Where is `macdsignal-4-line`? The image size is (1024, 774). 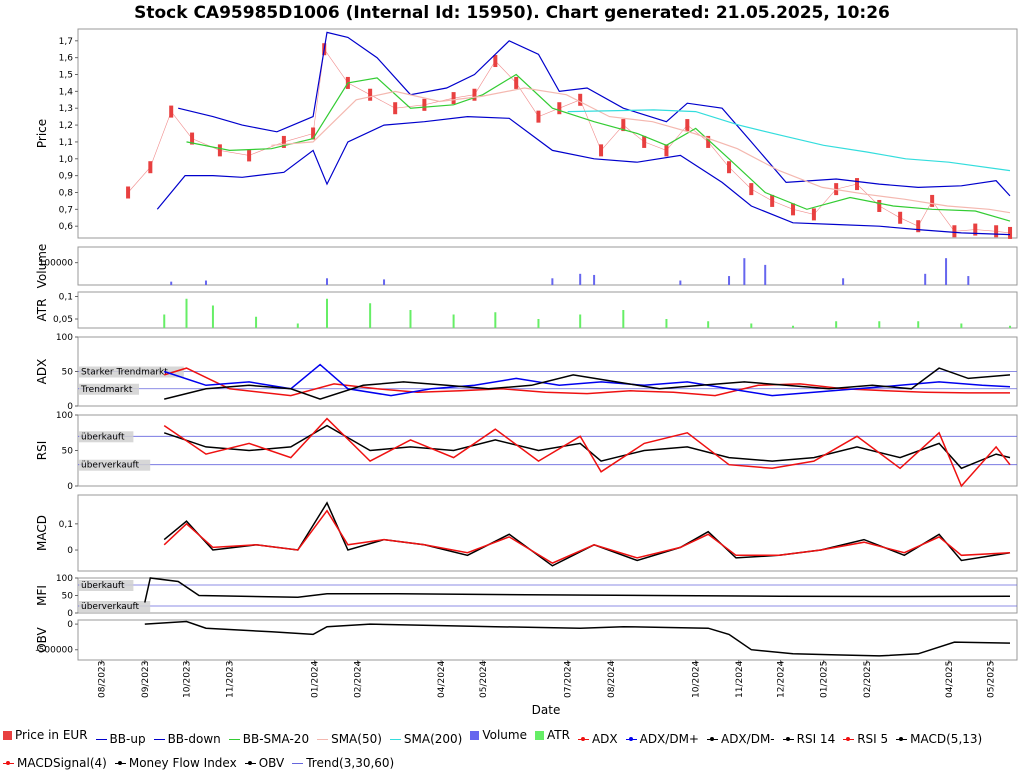 macdsignal-4-line is located at coordinates (587, 536).